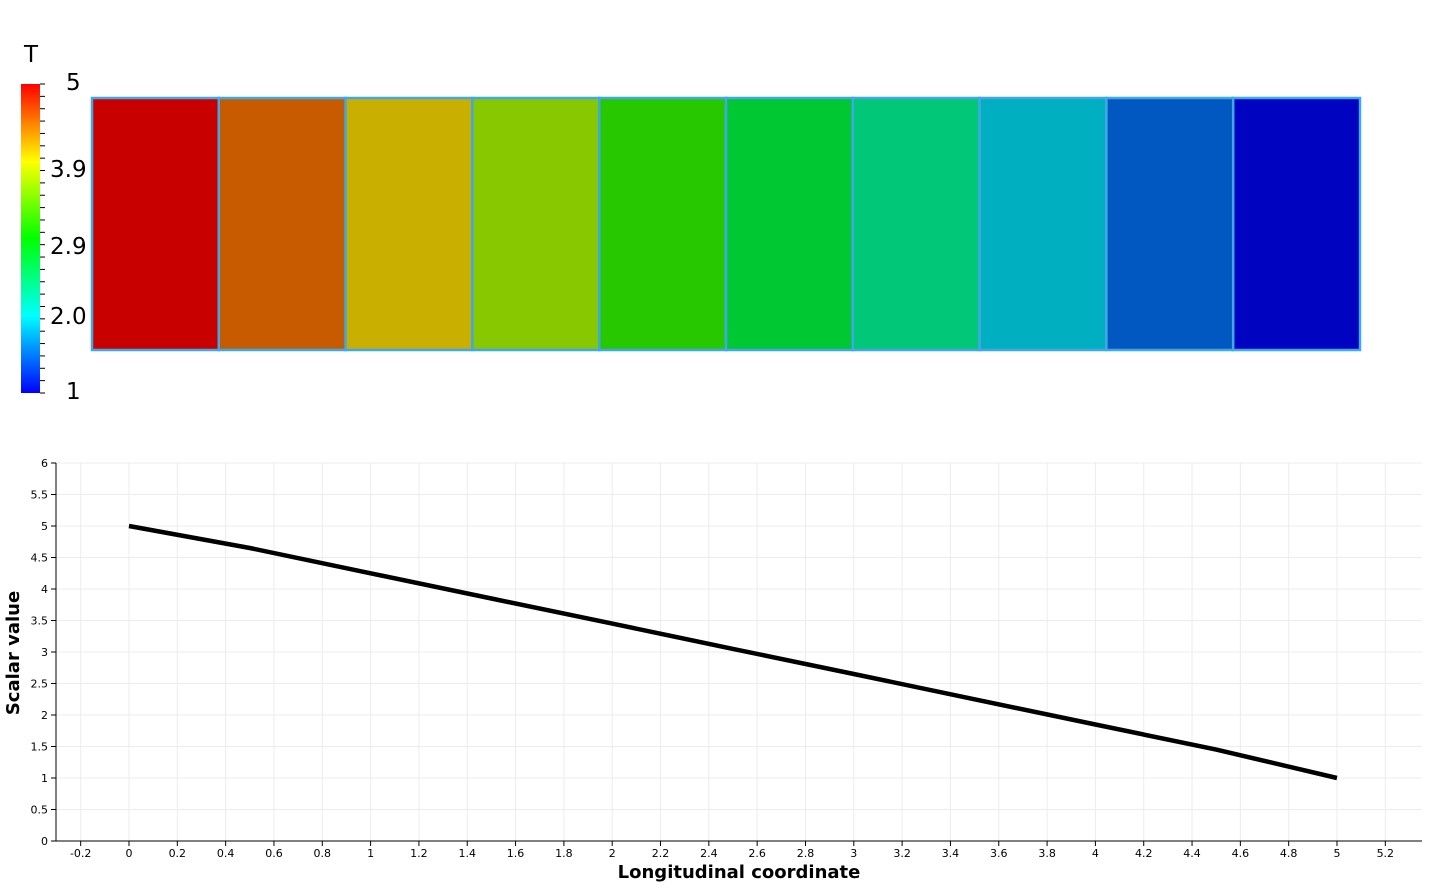  Describe the element at coordinates (40, 810) in the screenshot. I see `y-tick-label: 0.5` at that location.